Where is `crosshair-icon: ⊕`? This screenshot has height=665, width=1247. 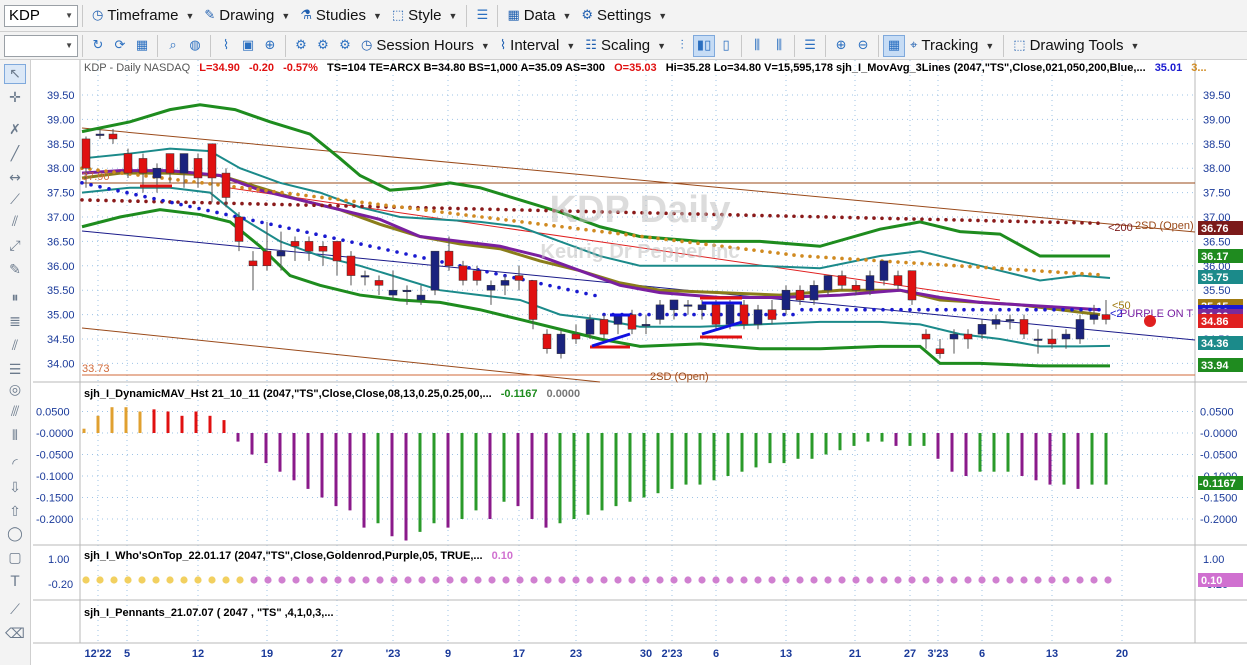
crosshair-icon: ⊕ is located at coordinates (270, 45).